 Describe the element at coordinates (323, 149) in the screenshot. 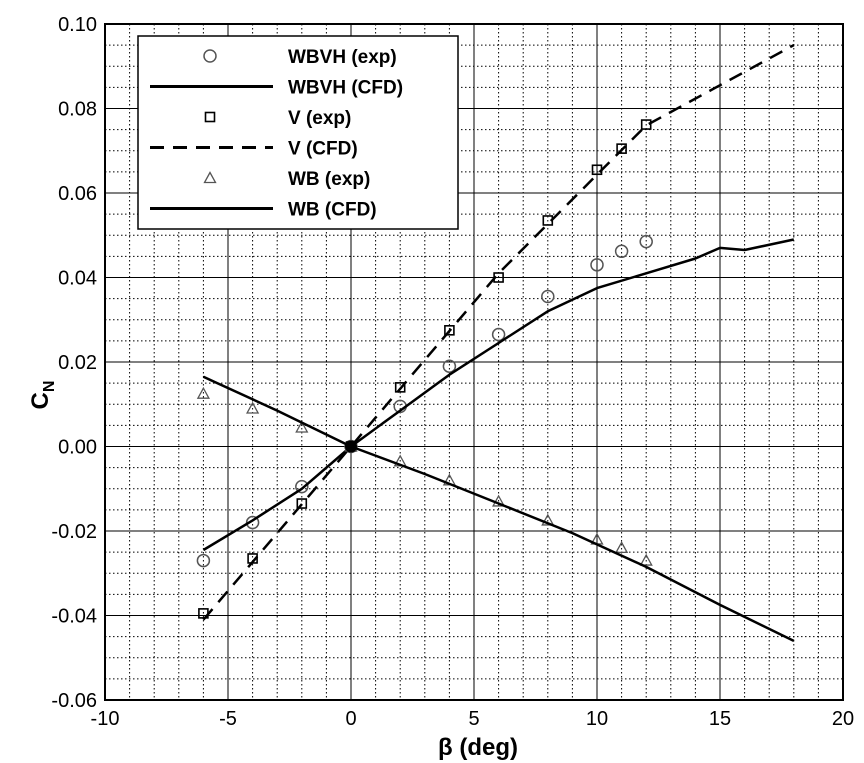

I see `legend-label: V (CFD)` at that location.